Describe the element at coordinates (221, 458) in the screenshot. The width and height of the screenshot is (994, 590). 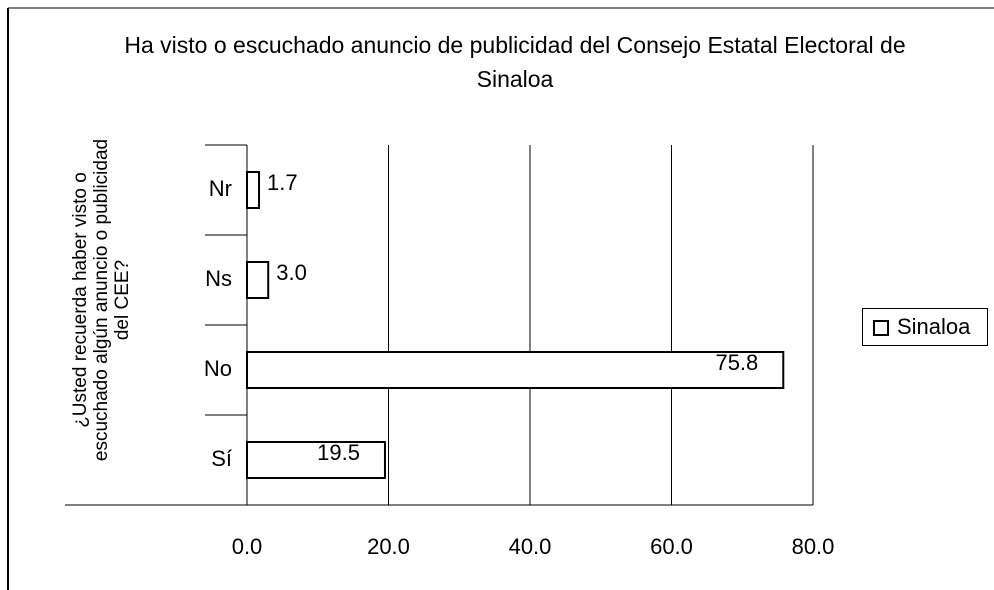
I see `y-tick-label: Sí` at that location.